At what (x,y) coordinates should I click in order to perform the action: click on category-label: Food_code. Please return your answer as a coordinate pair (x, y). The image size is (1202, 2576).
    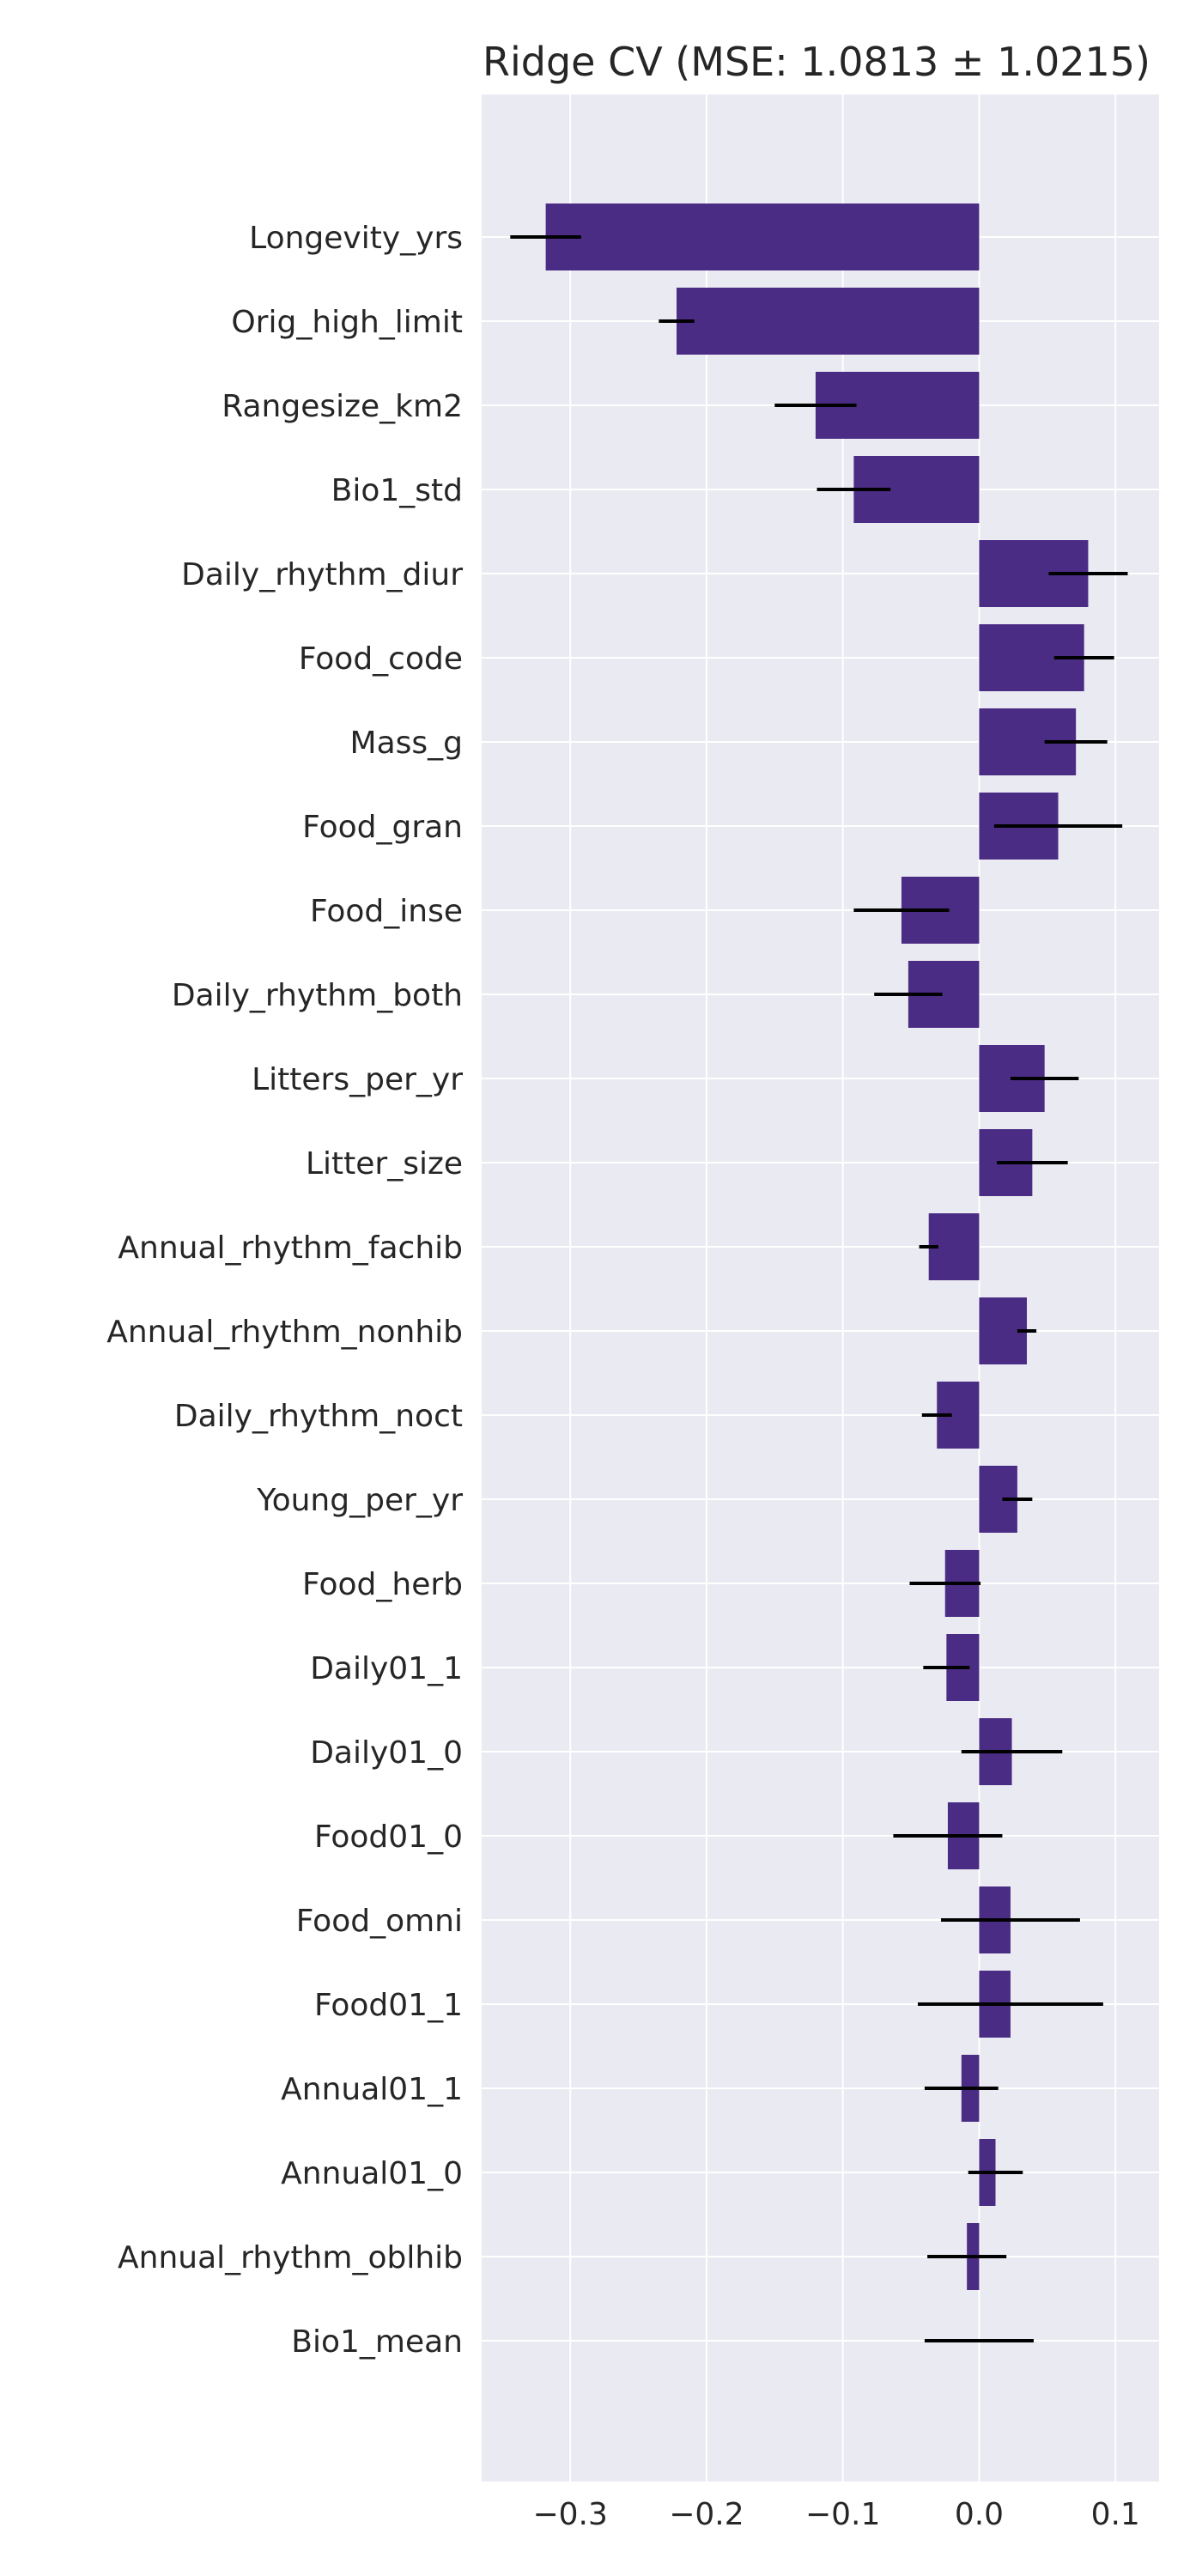
    Looking at the image, I should click on (381, 659).